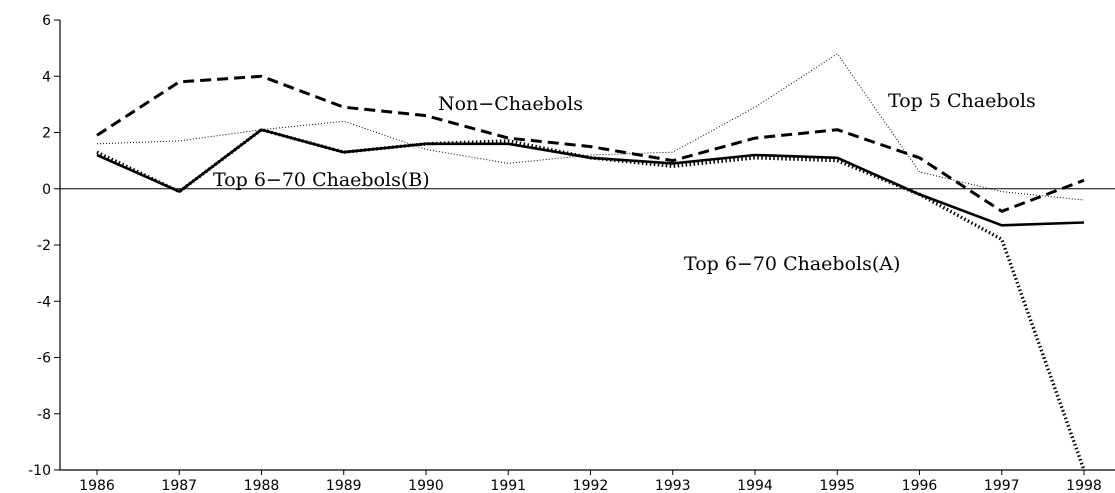 This screenshot has height=493, width=1115. I want to click on x-tick-label: 1986, so click(97, 485).